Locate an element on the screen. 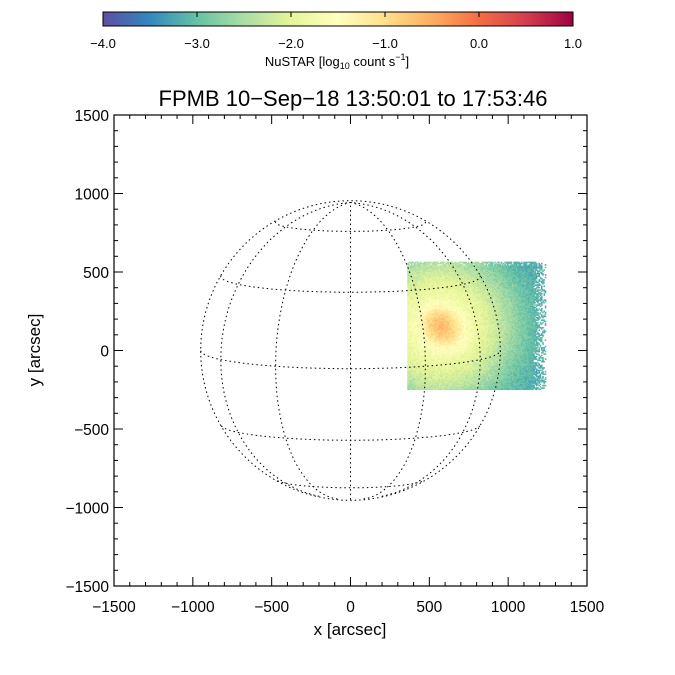  y-tick-label: −1500 is located at coordinates (87, 587).